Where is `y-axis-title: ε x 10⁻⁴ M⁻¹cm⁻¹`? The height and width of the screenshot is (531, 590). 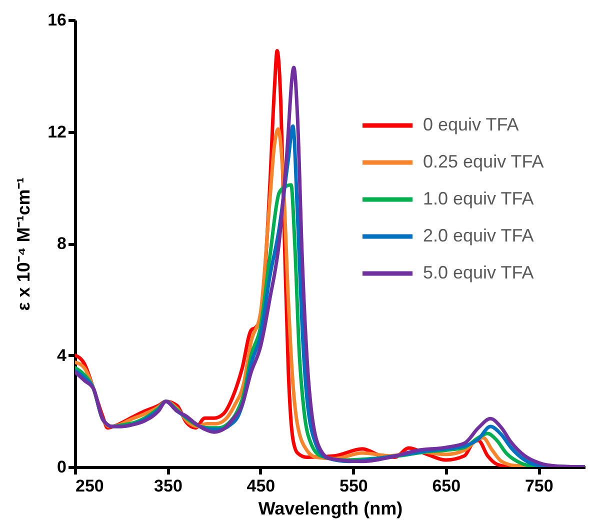 y-axis-title: ε x 10⁻⁴ M⁻¹cm⁻¹ is located at coordinates (24, 244).